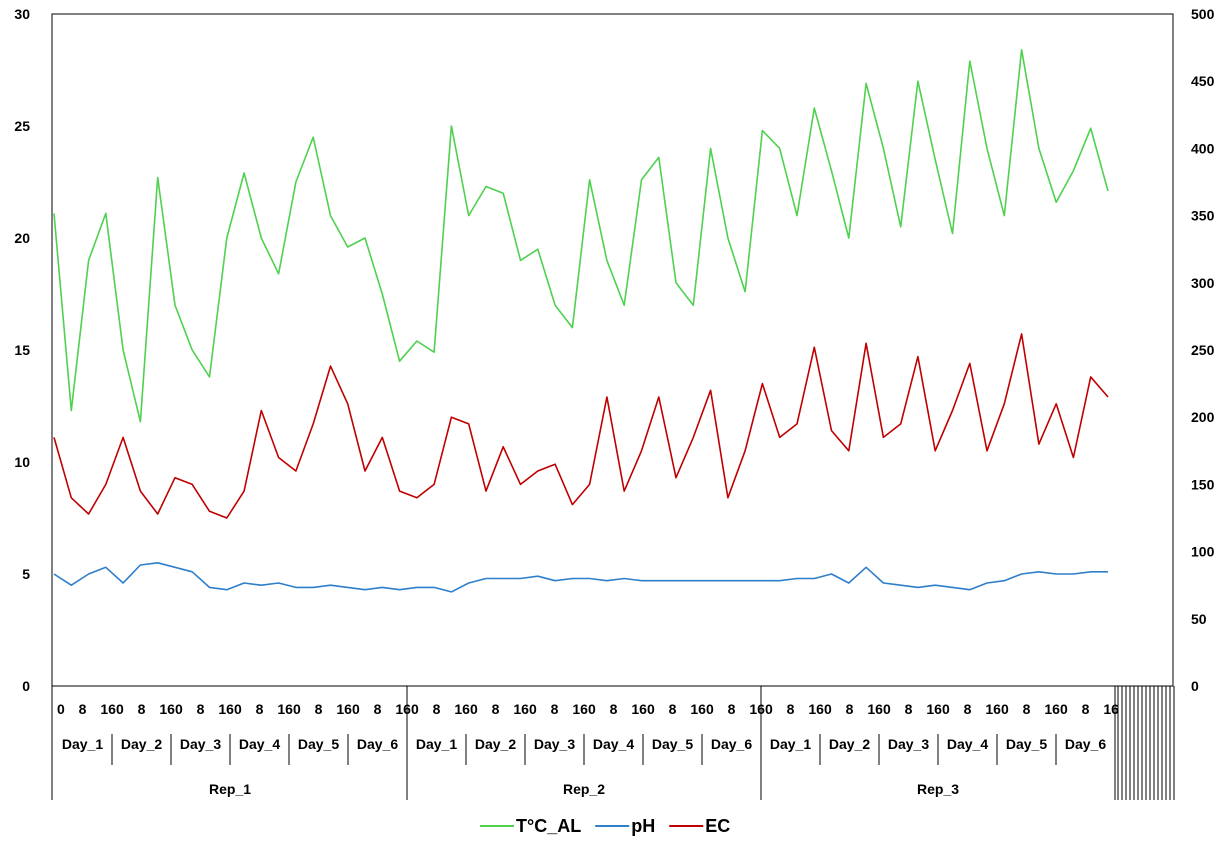 The image size is (1231, 853). What do you see at coordinates (26, 574) in the screenshot?
I see `y-left-tick-label: 5` at bounding box center [26, 574].